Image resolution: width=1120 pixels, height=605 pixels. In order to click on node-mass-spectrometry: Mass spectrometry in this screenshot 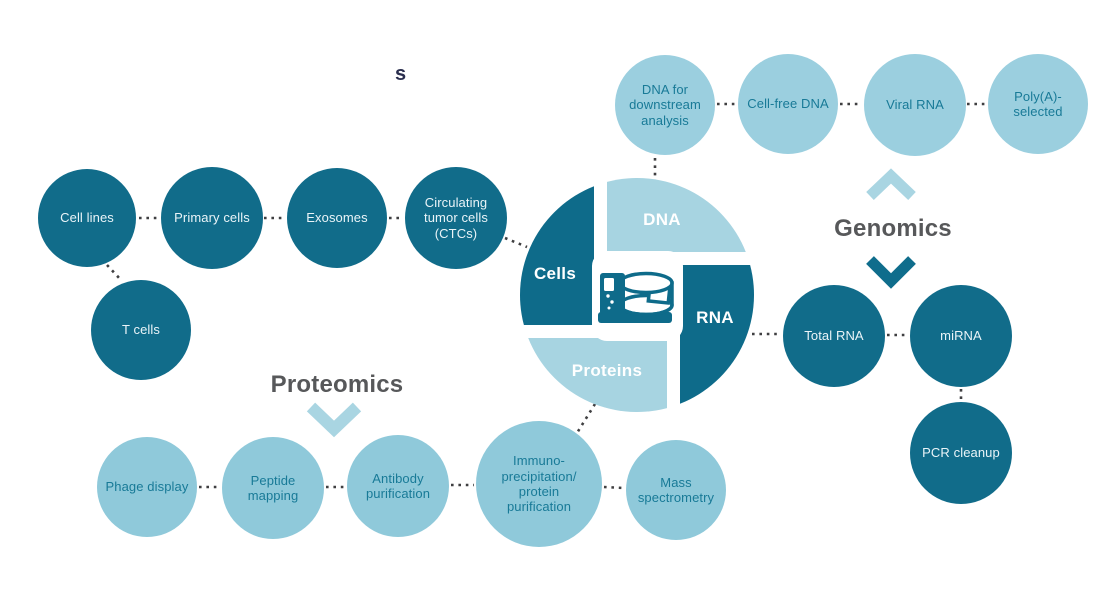, I will do `click(676, 490)`.